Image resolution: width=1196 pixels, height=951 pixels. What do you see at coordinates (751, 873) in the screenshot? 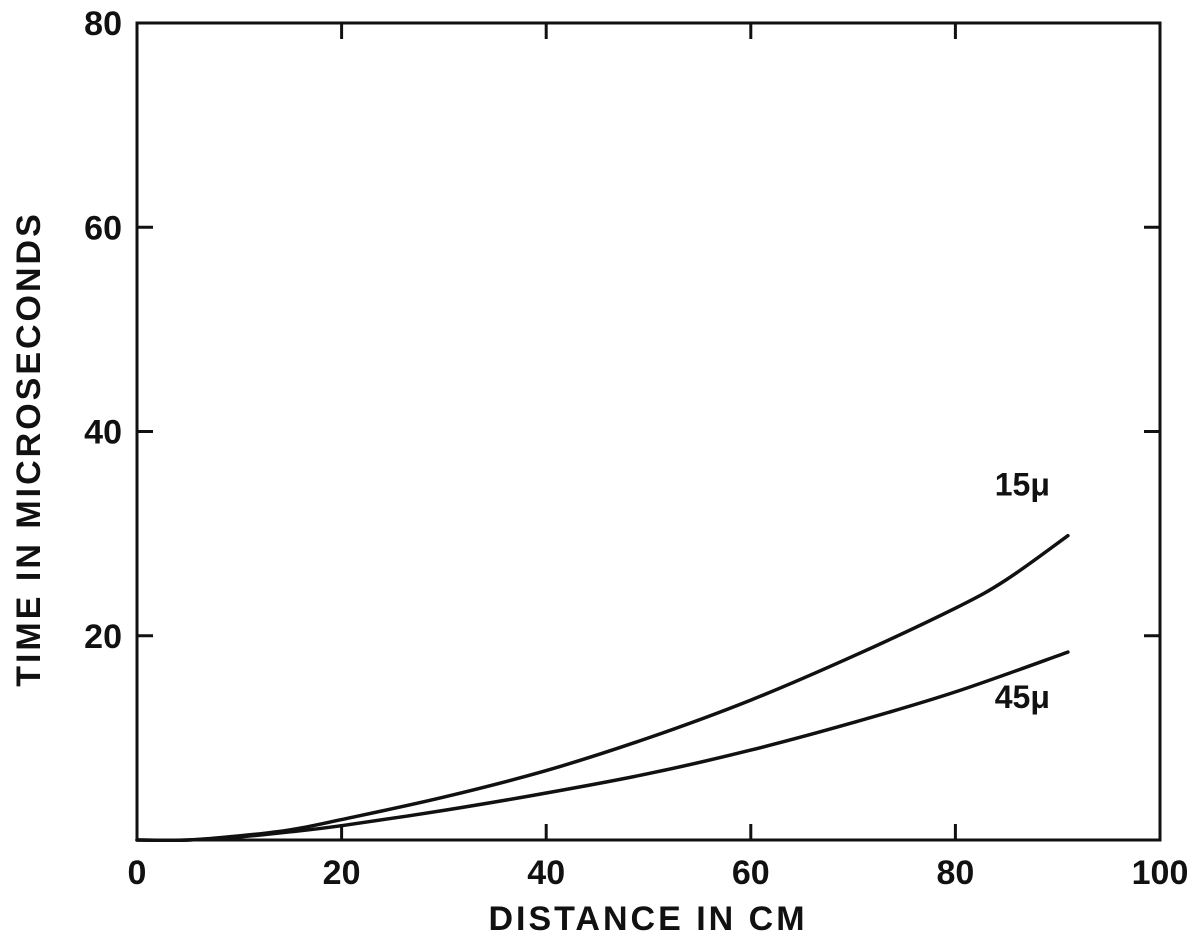
I see `x-tick-label: 60` at bounding box center [751, 873].